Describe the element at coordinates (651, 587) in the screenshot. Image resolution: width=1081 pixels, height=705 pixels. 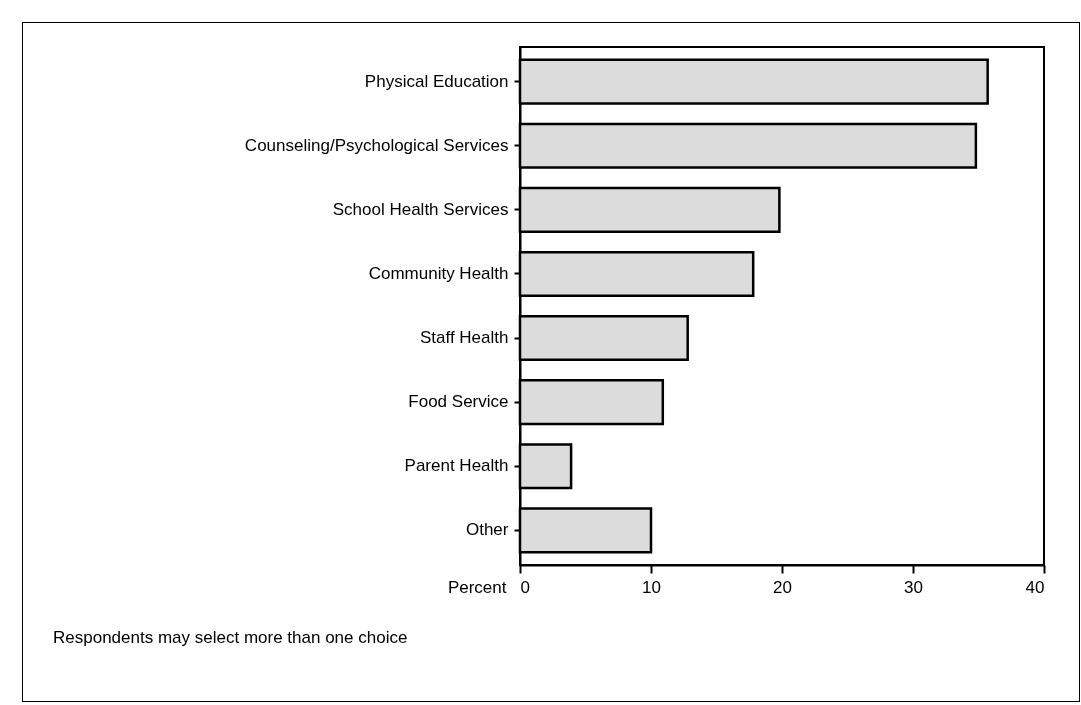
I see `x-tick-label: 10` at that location.